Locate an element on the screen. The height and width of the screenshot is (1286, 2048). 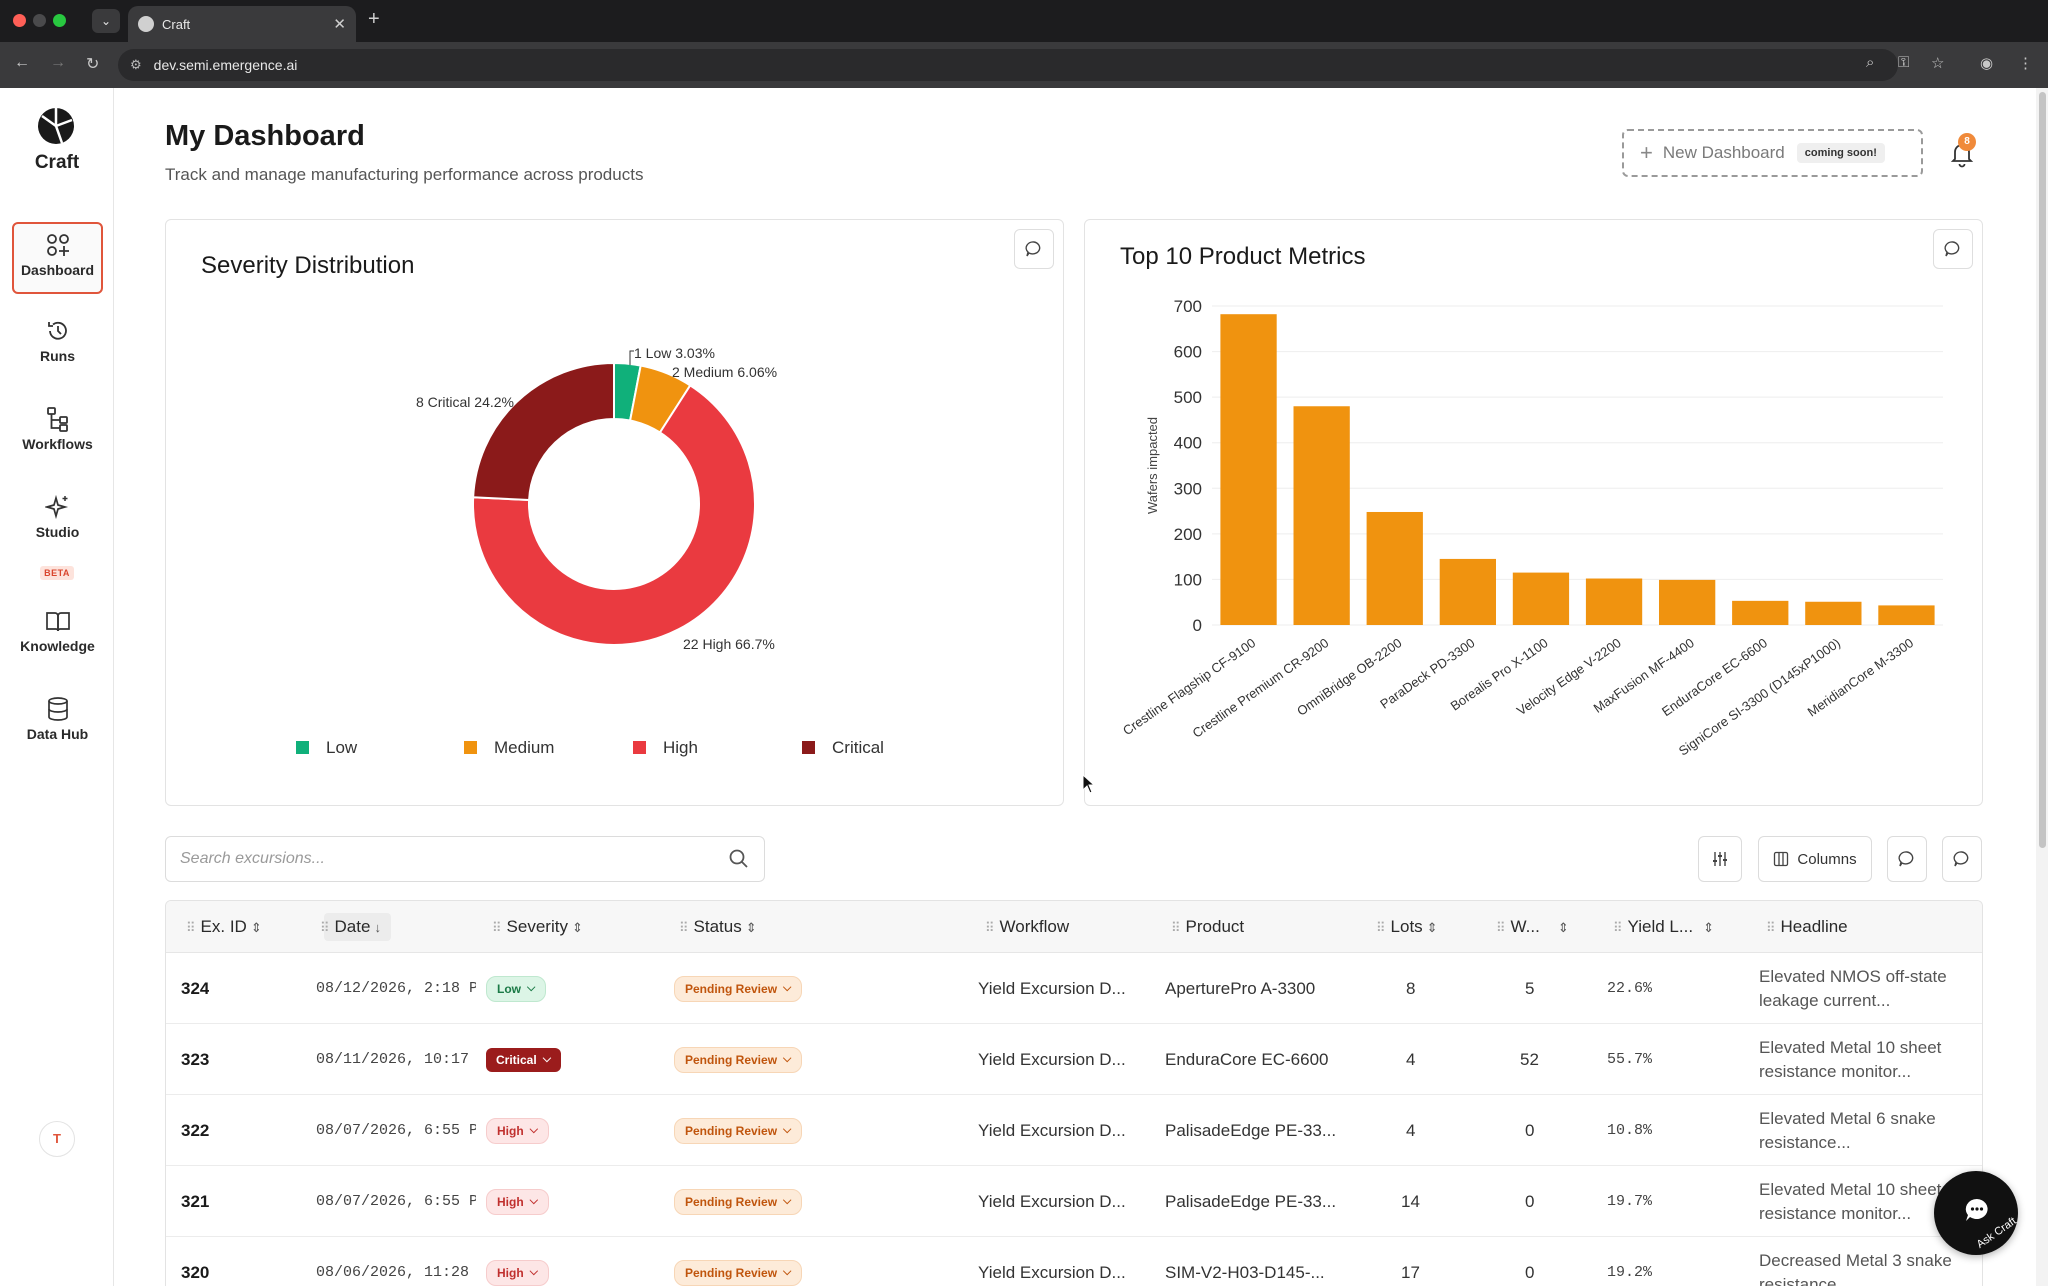
ask-craft-button: Ask Craft is located at coordinates (1976, 1213).